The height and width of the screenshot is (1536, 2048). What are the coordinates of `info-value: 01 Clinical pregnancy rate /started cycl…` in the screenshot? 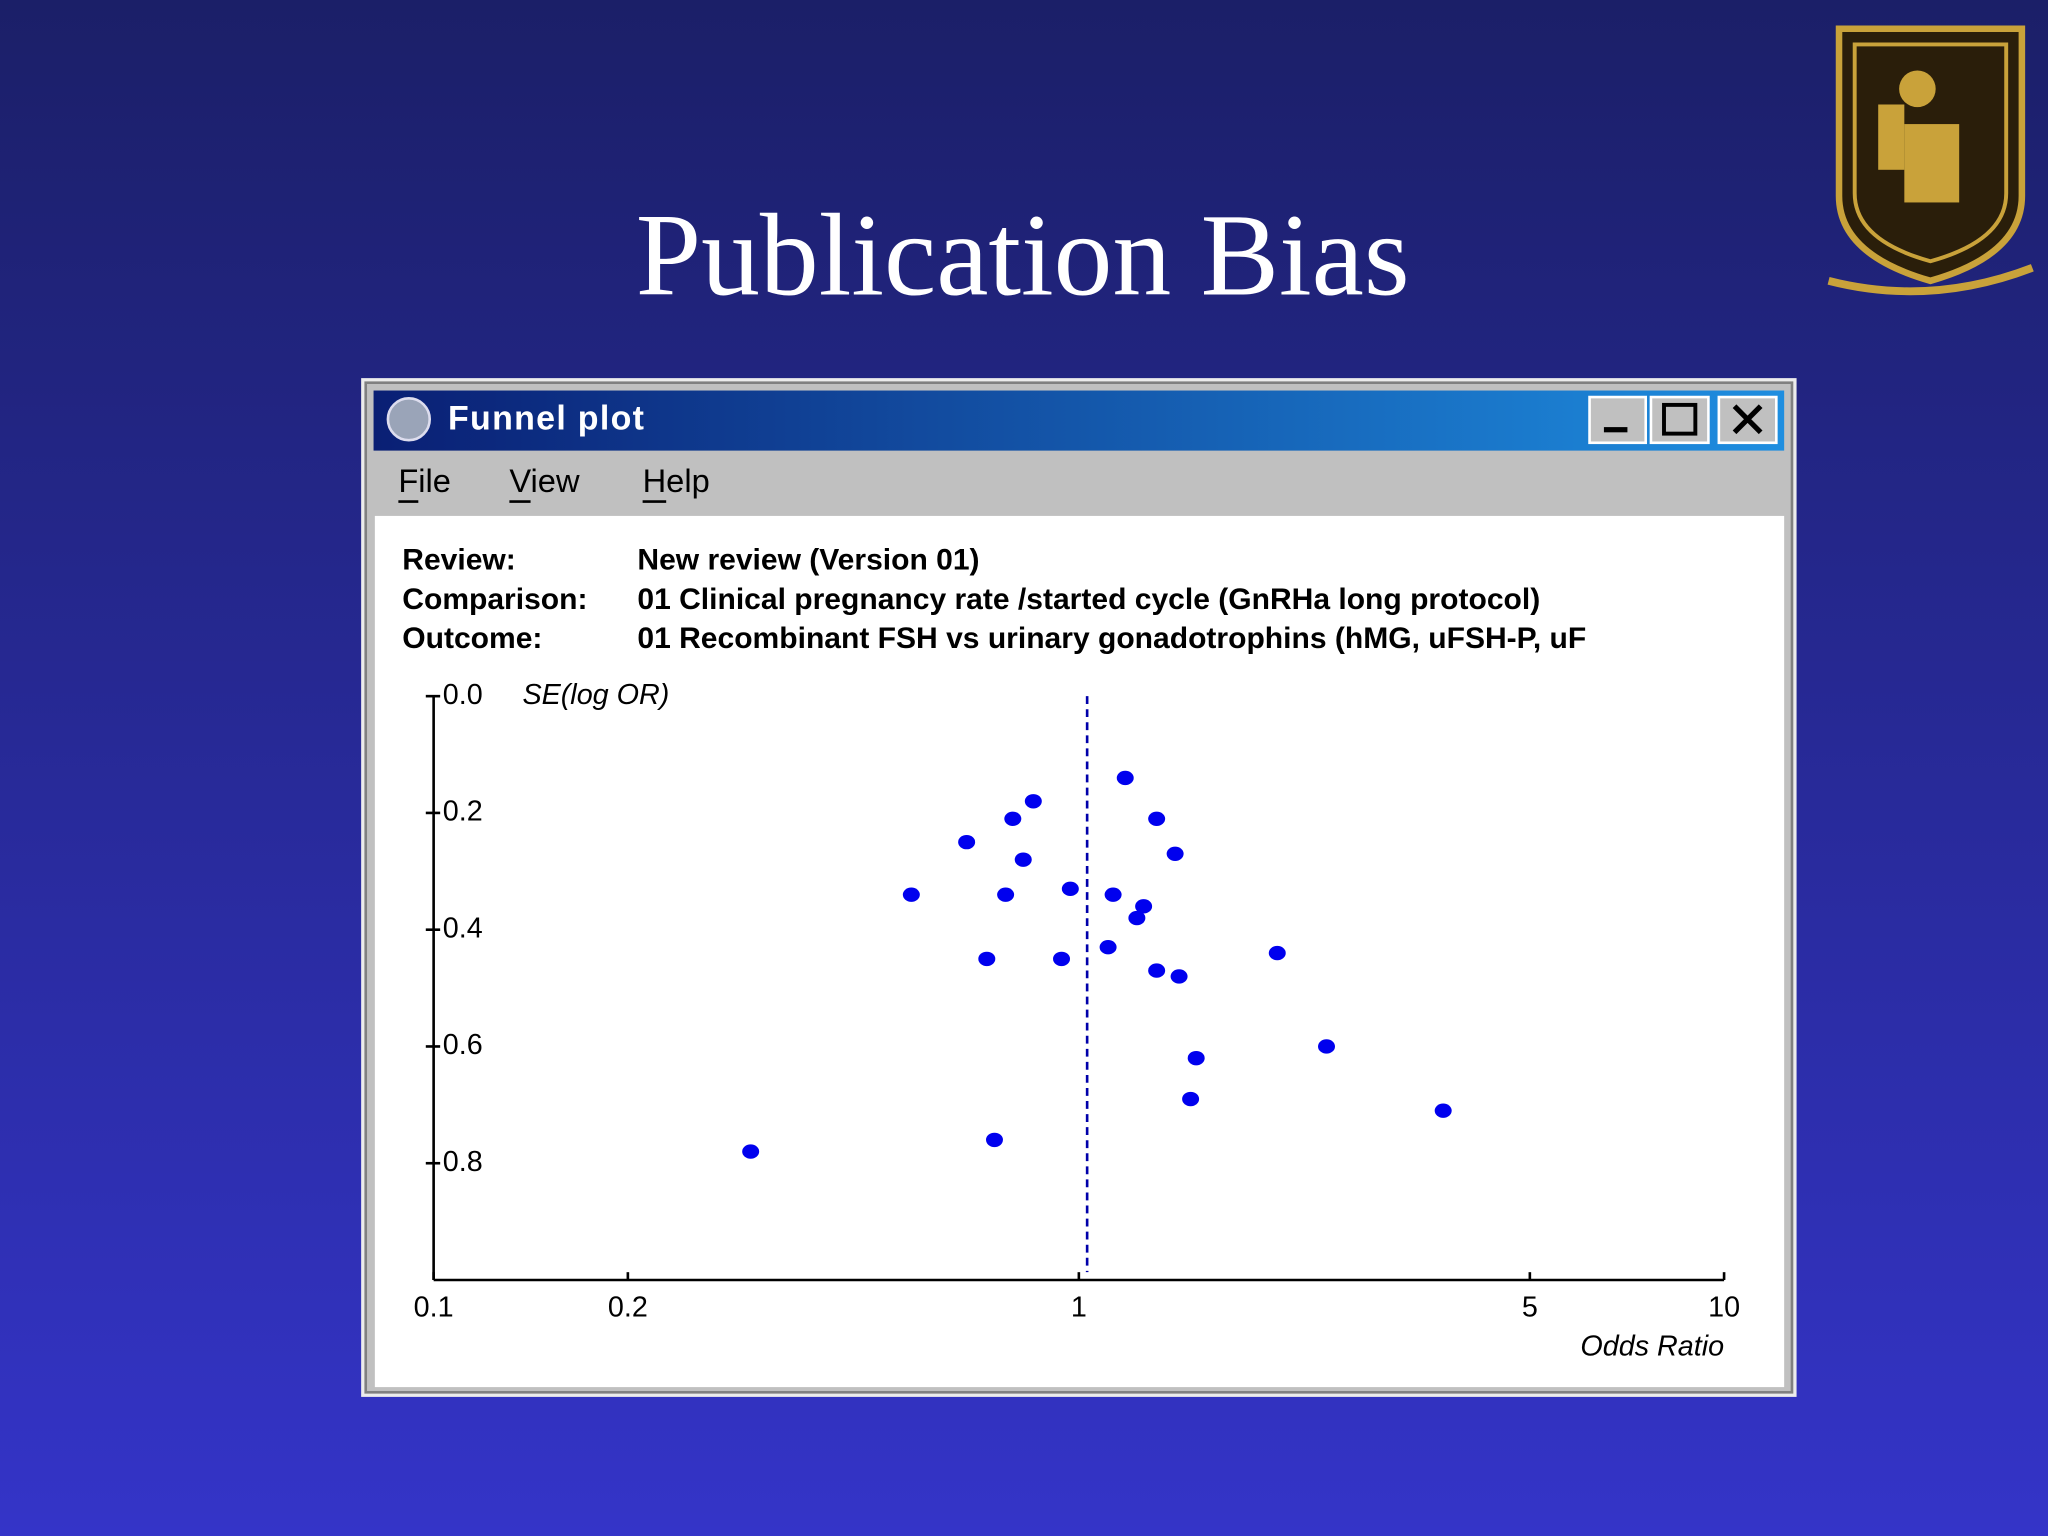 It's located at (1088, 599).